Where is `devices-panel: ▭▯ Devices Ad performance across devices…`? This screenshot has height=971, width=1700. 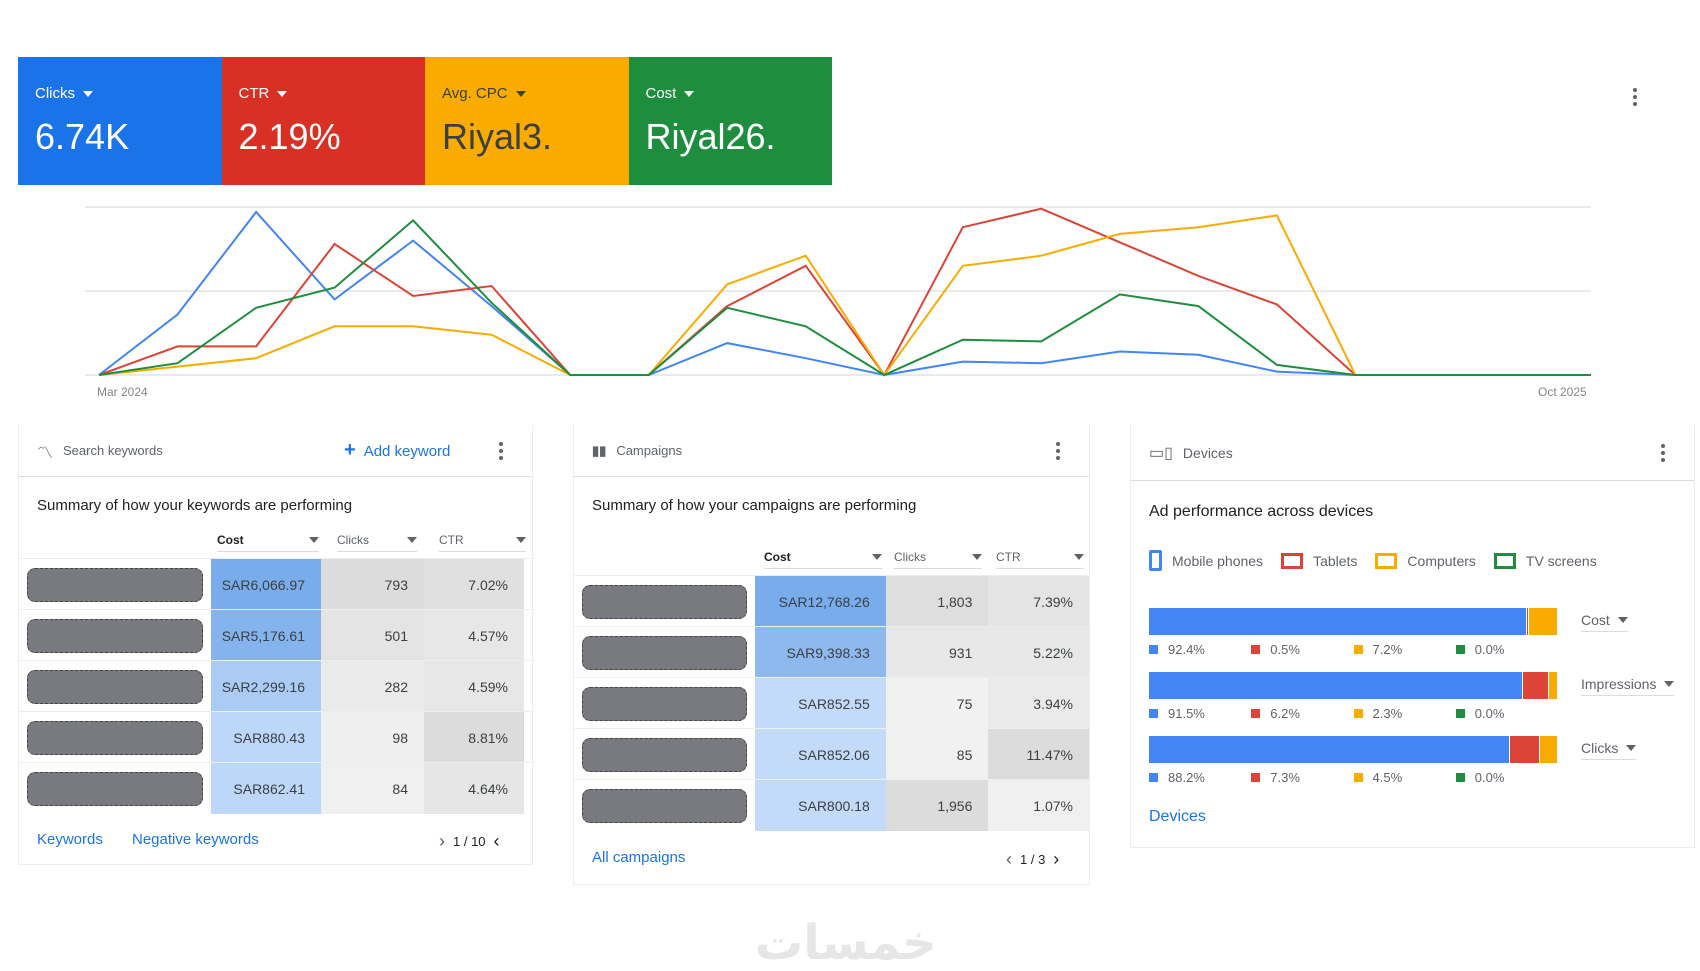 devices-panel: ▭▯ Devices Ad performance across devices… is located at coordinates (1412, 636).